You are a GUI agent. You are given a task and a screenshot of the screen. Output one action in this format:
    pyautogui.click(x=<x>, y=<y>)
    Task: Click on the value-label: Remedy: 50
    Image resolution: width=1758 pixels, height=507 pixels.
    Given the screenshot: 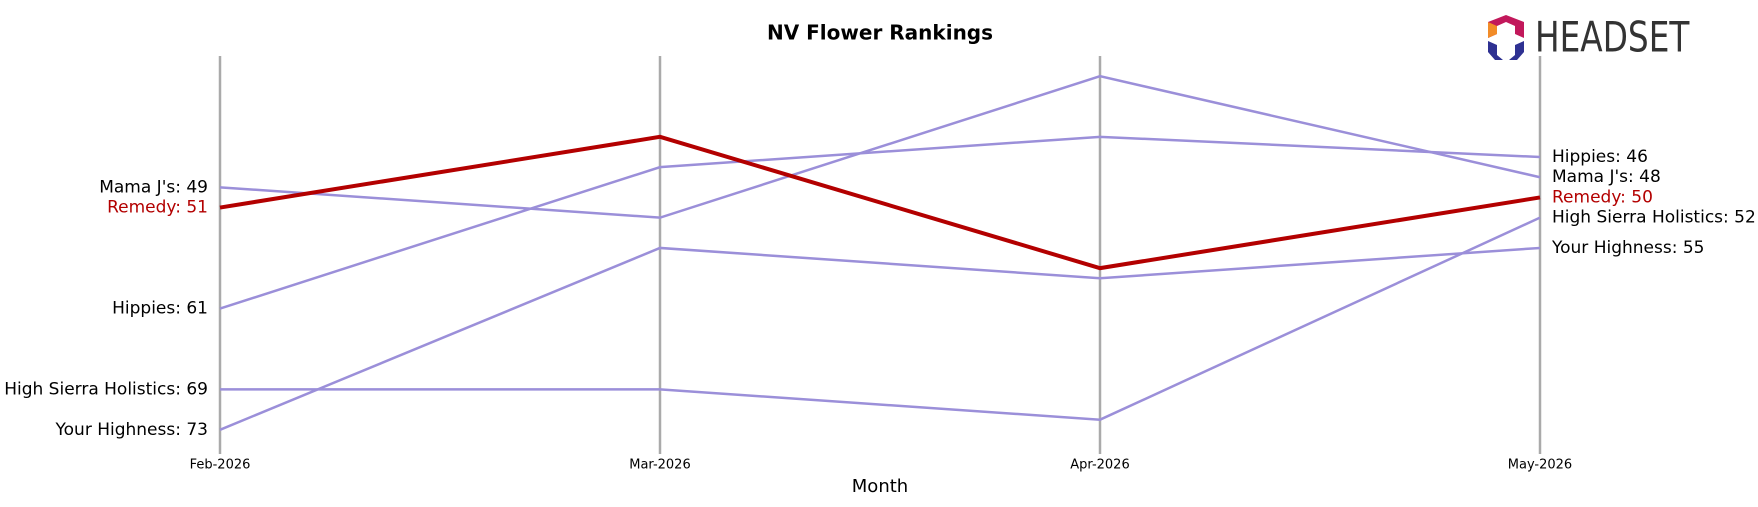 What is the action you would take?
    pyautogui.click(x=1602, y=197)
    